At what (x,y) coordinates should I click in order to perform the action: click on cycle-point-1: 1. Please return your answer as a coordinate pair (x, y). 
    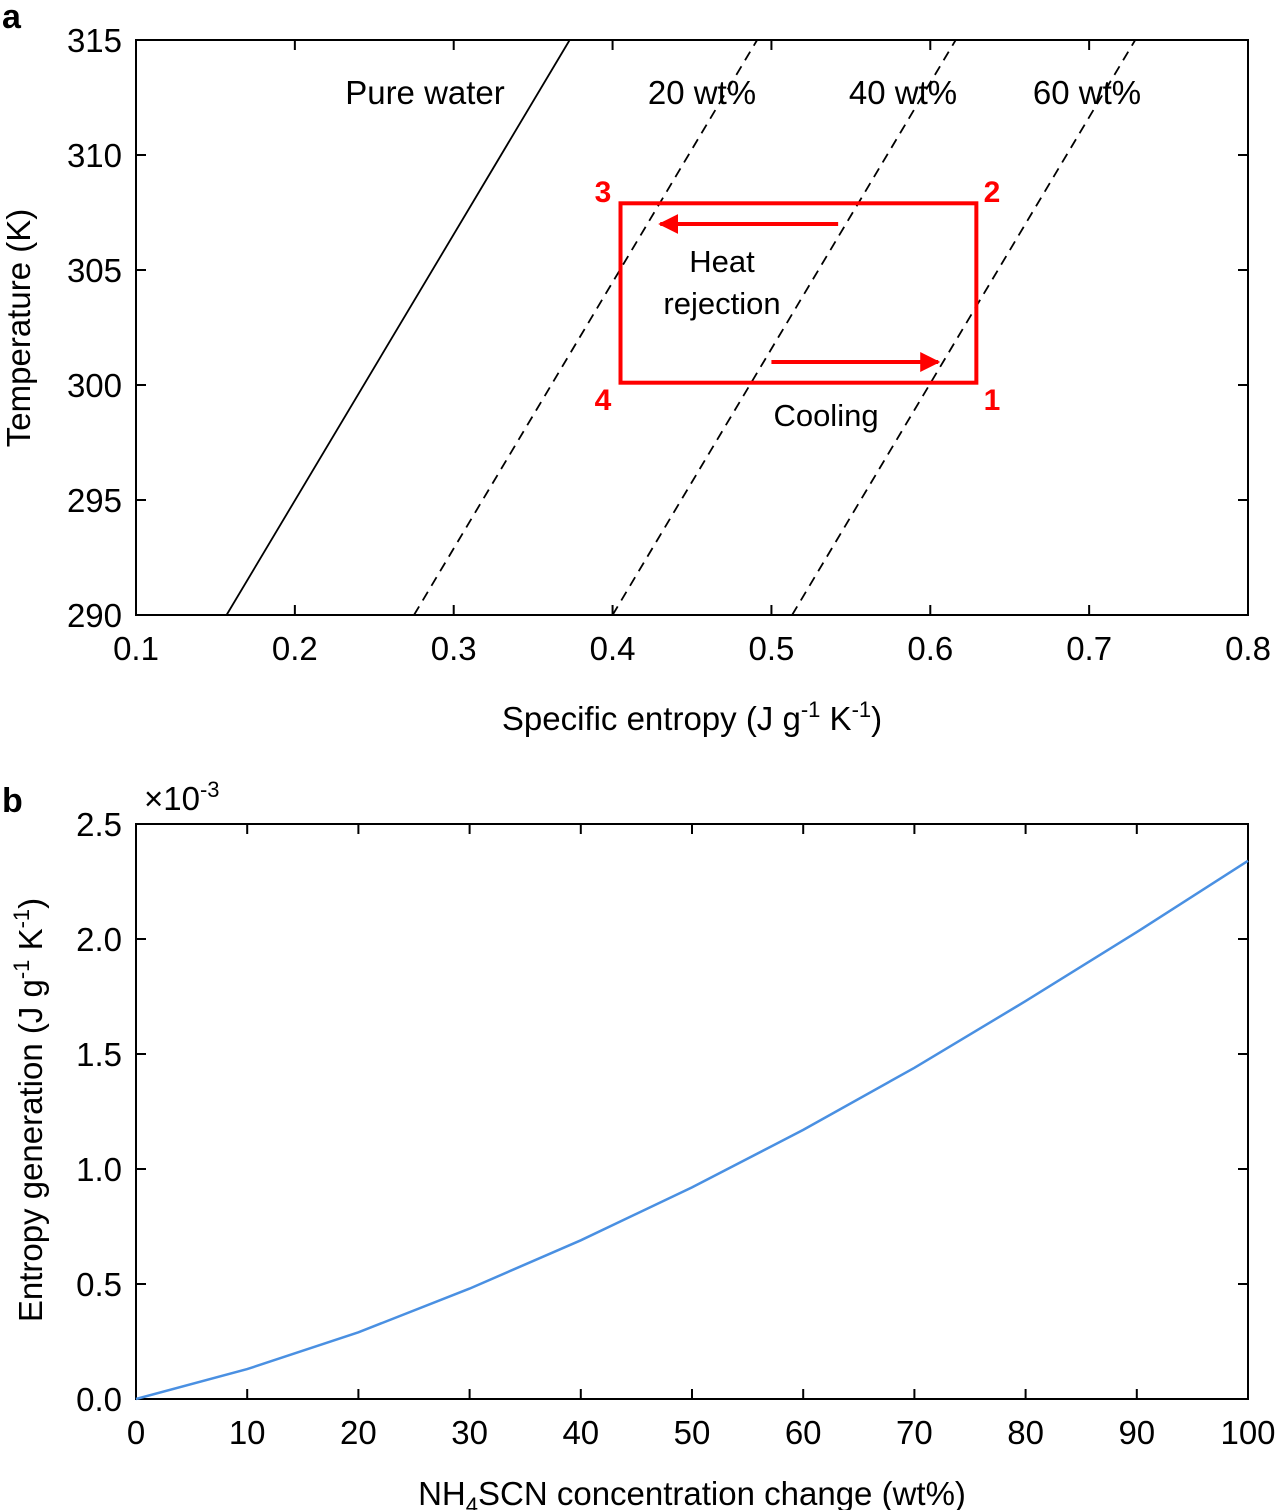
    Looking at the image, I should click on (992, 400).